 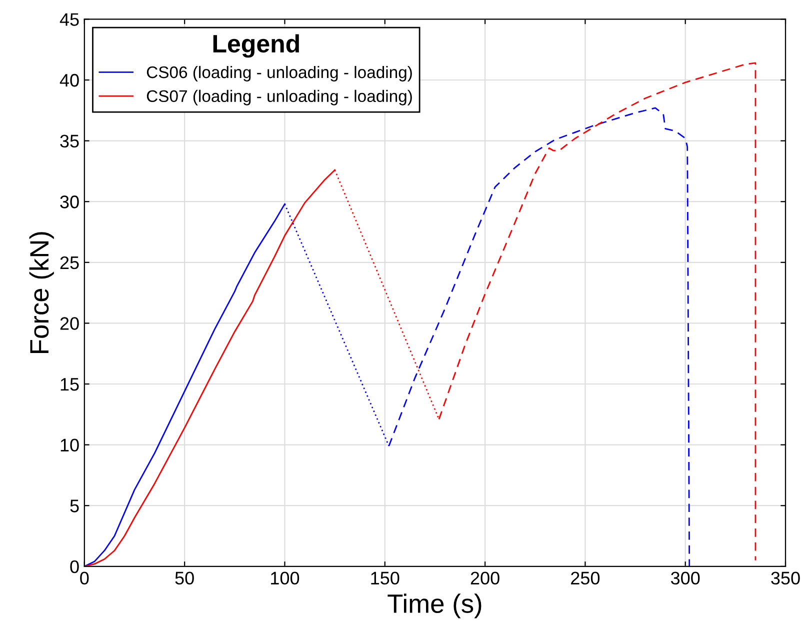 What do you see at coordinates (685, 578) in the screenshot?
I see `x-tick-label: 300` at bounding box center [685, 578].